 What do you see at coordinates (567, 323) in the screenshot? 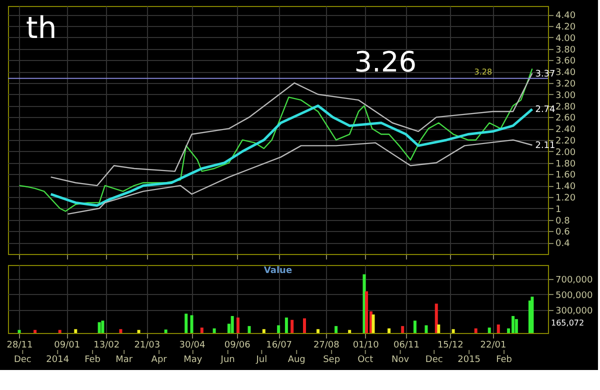
I see `text: 165,072` at bounding box center [567, 323].